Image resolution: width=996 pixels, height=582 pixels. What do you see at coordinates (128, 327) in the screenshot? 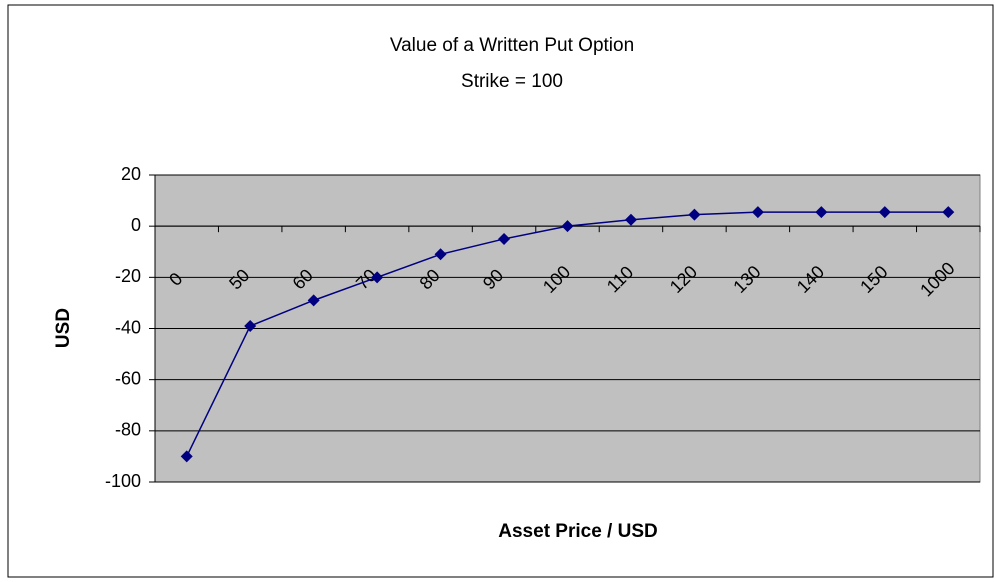
I see `y-tick-label: -40` at bounding box center [128, 327].